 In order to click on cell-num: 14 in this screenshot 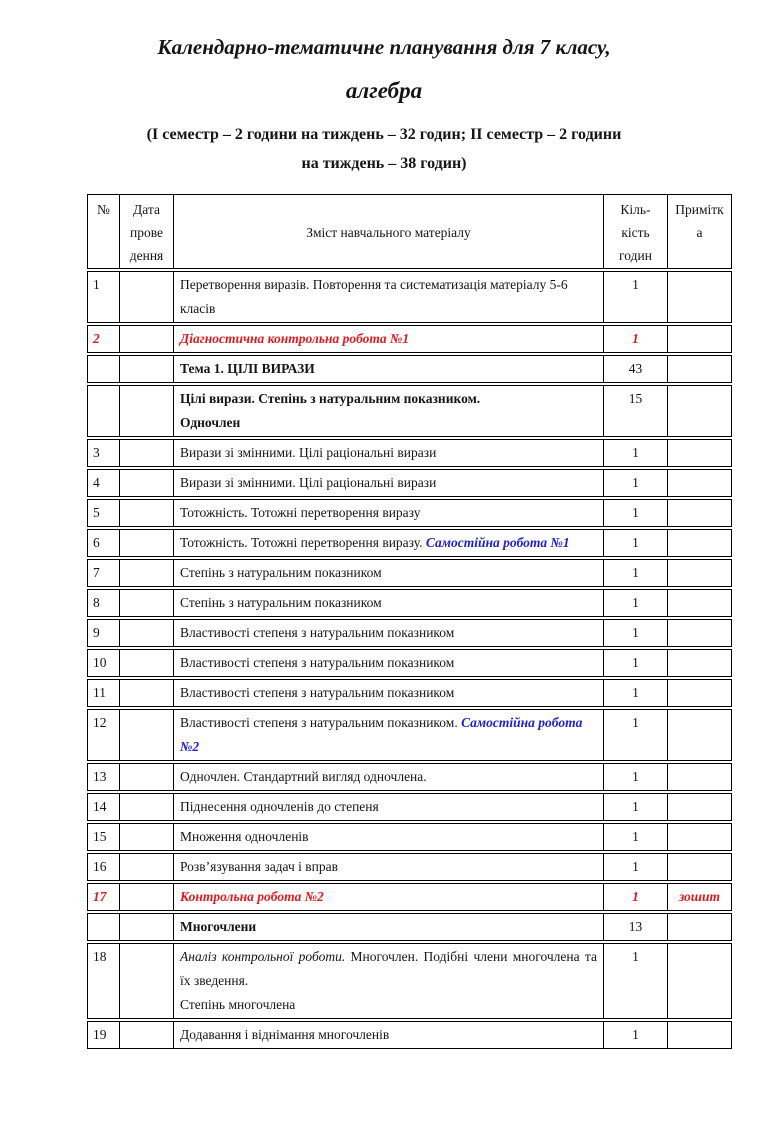, I will do `click(103, 807)`.